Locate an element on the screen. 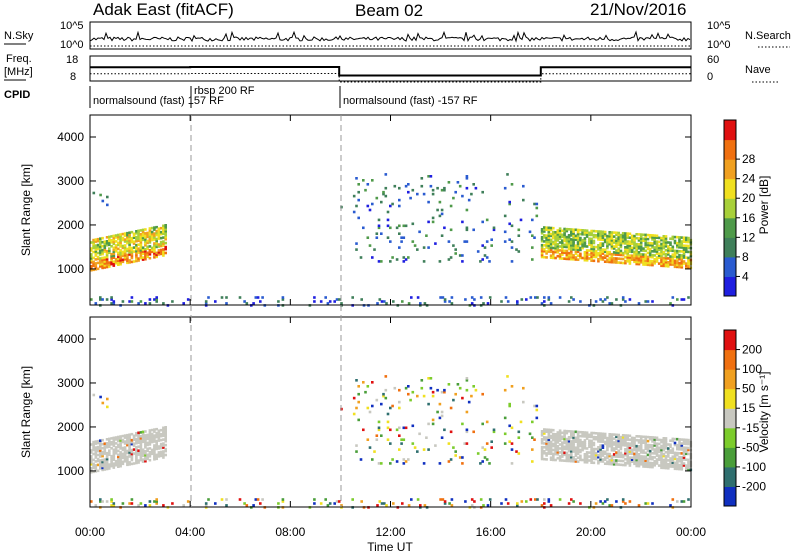 This screenshot has width=800, height=554. colorbar-swatch is located at coordinates (730, 359).